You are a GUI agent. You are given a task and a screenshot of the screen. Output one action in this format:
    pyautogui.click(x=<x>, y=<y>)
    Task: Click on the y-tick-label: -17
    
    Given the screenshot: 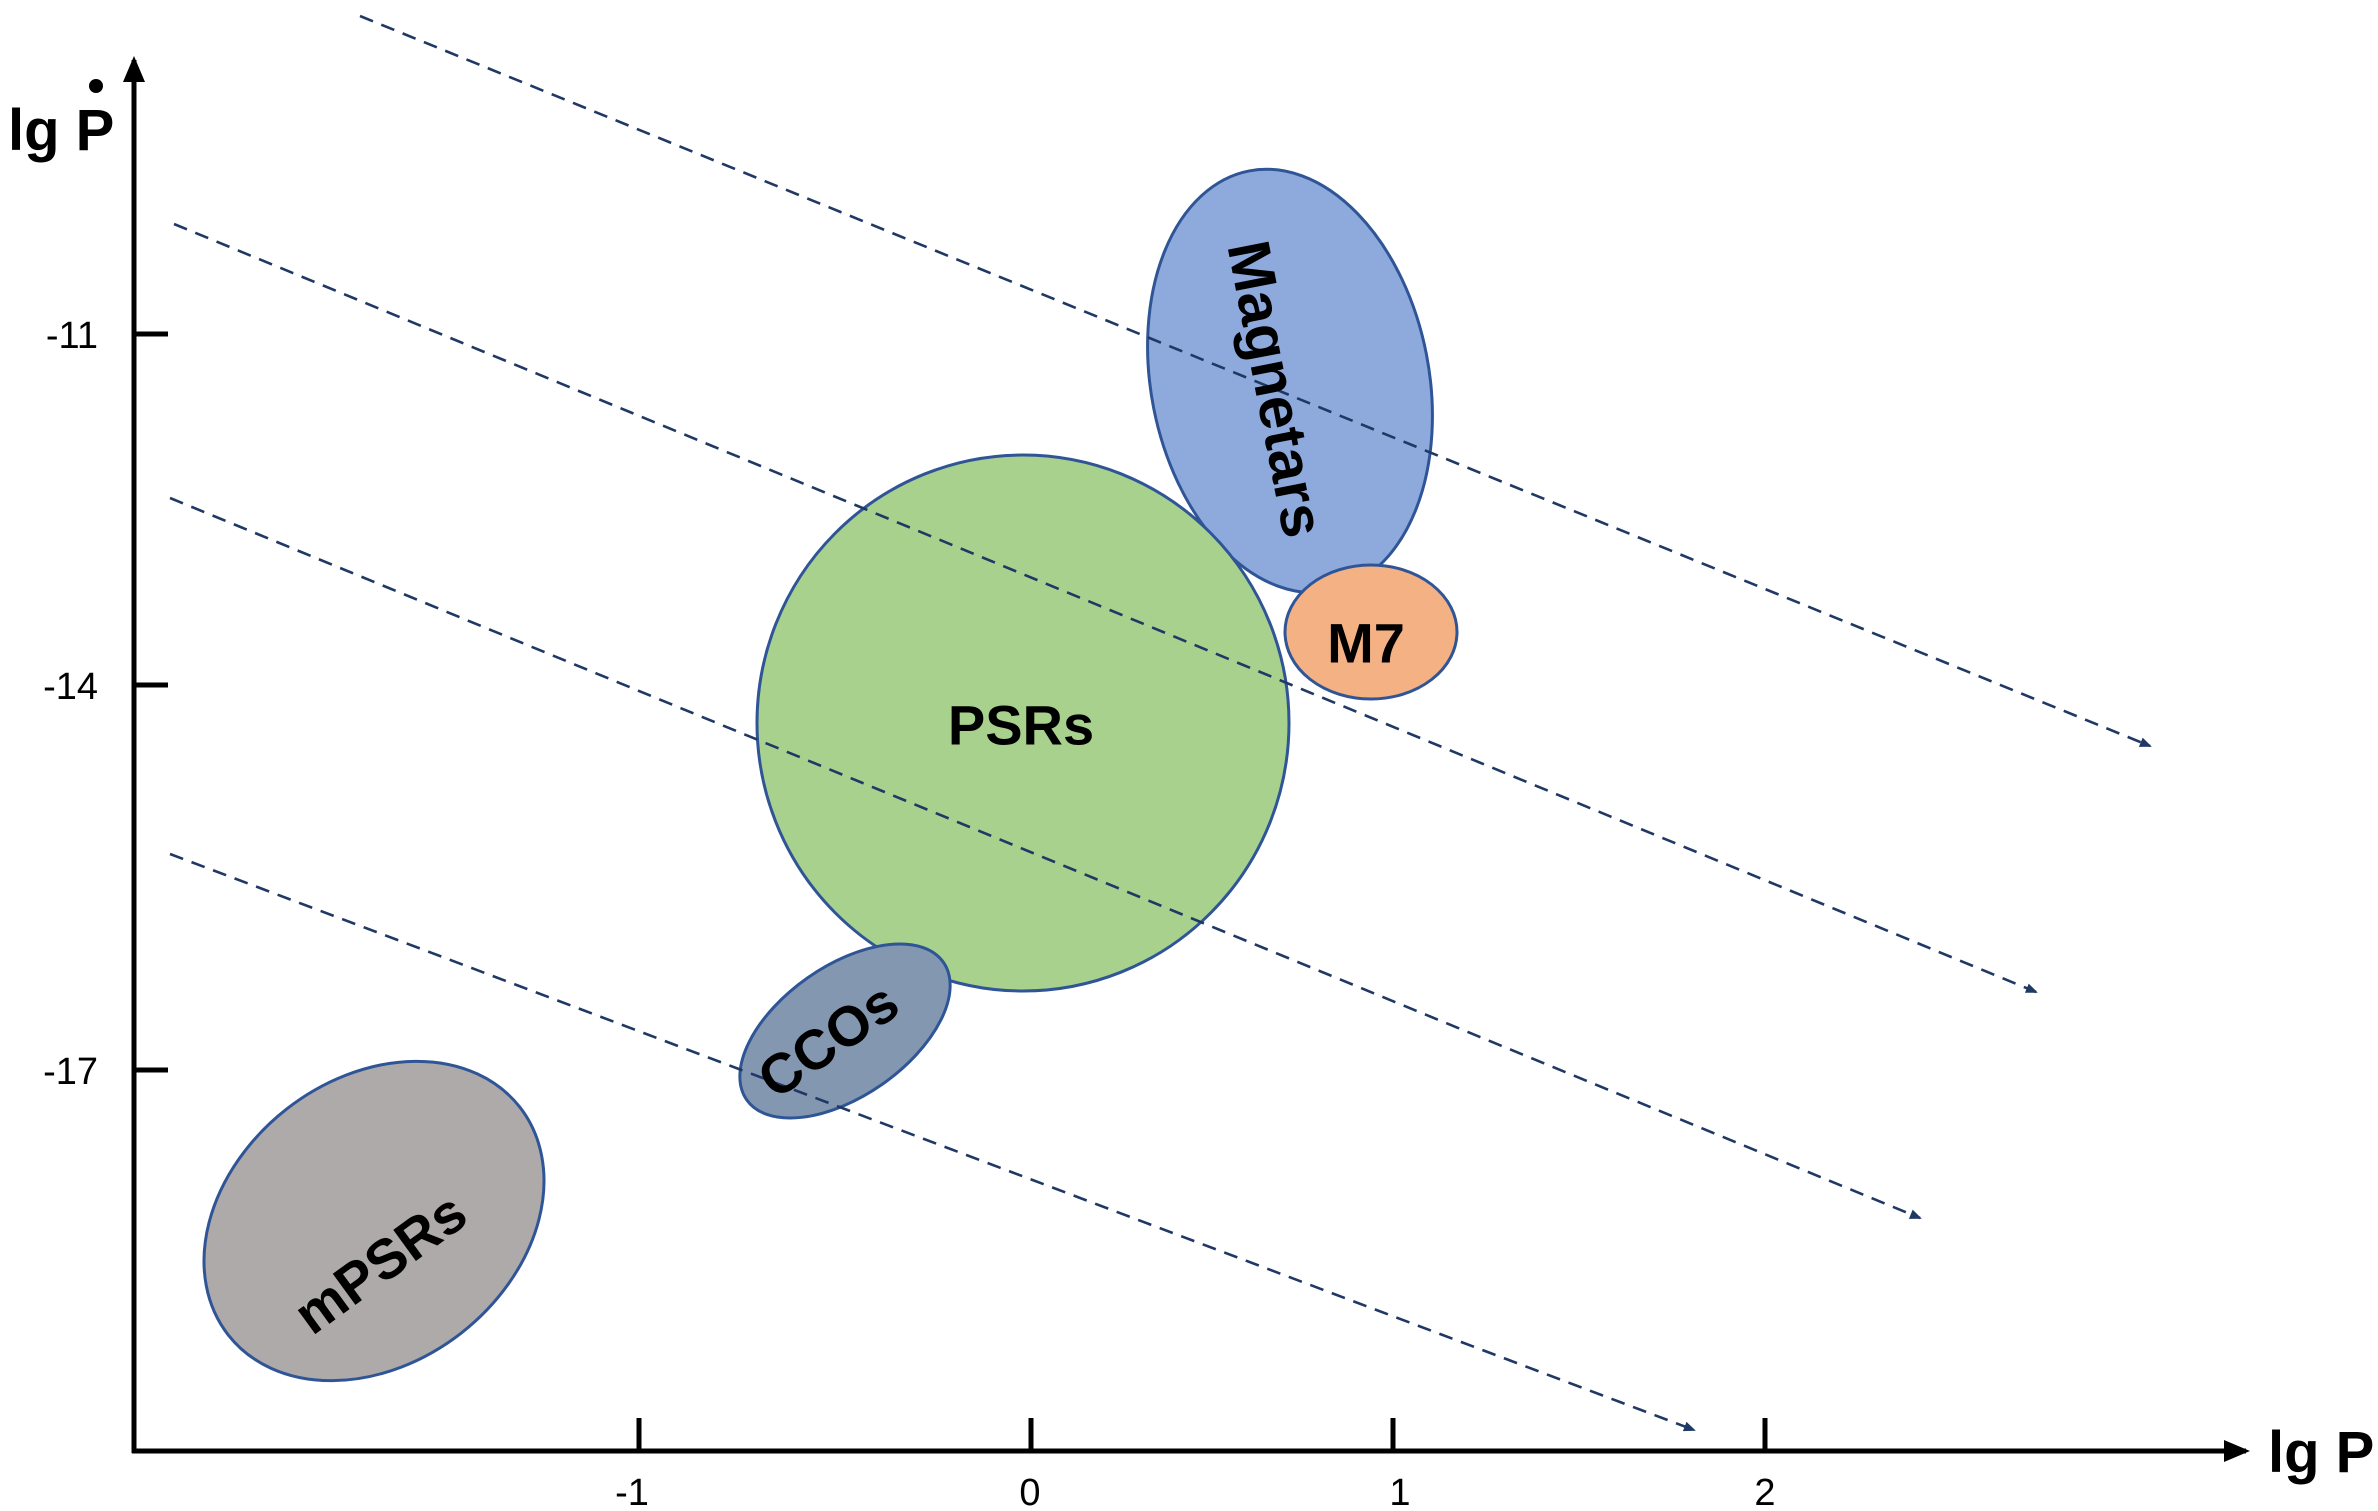 What is the action you would take?
    pyautogui.click(x=70, y=1072)
    